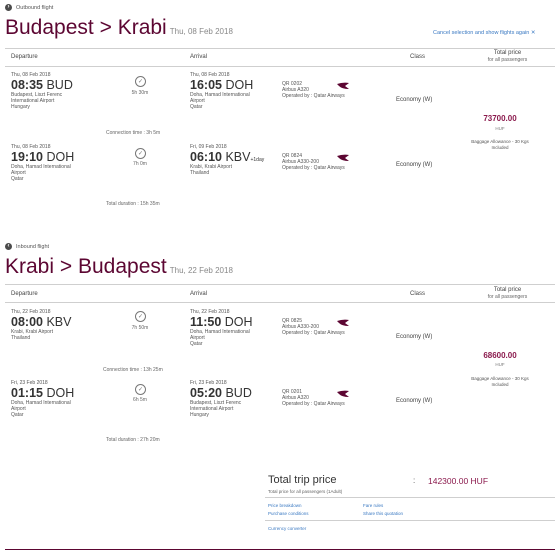 The image size is (560, 555). What do you see at coordinates (119, 266) in the screenshot?
I see `inbound-route-title: Krabi > Budapest Thu, 22 Feb 2018` at bounding box center [119, 266].